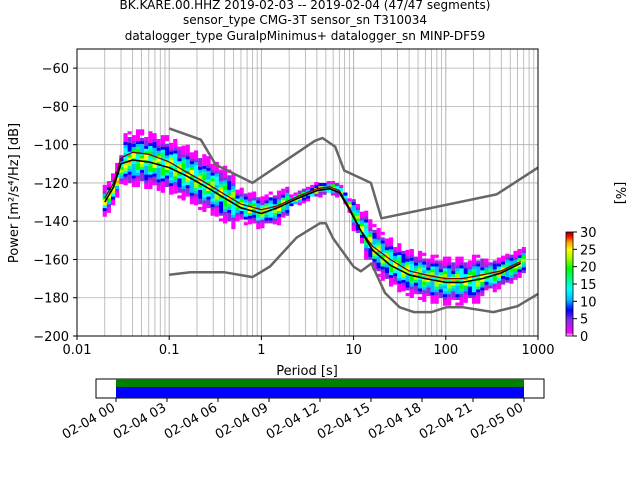 This screenshot has height=480, width=640. What do you see at coordinates (446, 421) in the screenshot?
I see `time-tick-label: 02-04 21` at bounding box center [446, 421].